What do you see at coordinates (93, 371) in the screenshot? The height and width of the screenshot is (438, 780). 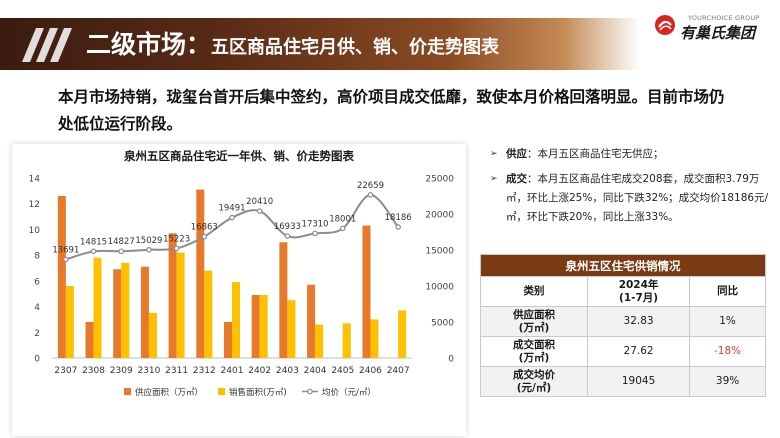 I see `x-tick-label: 2308` at bounding box center [93, 371].